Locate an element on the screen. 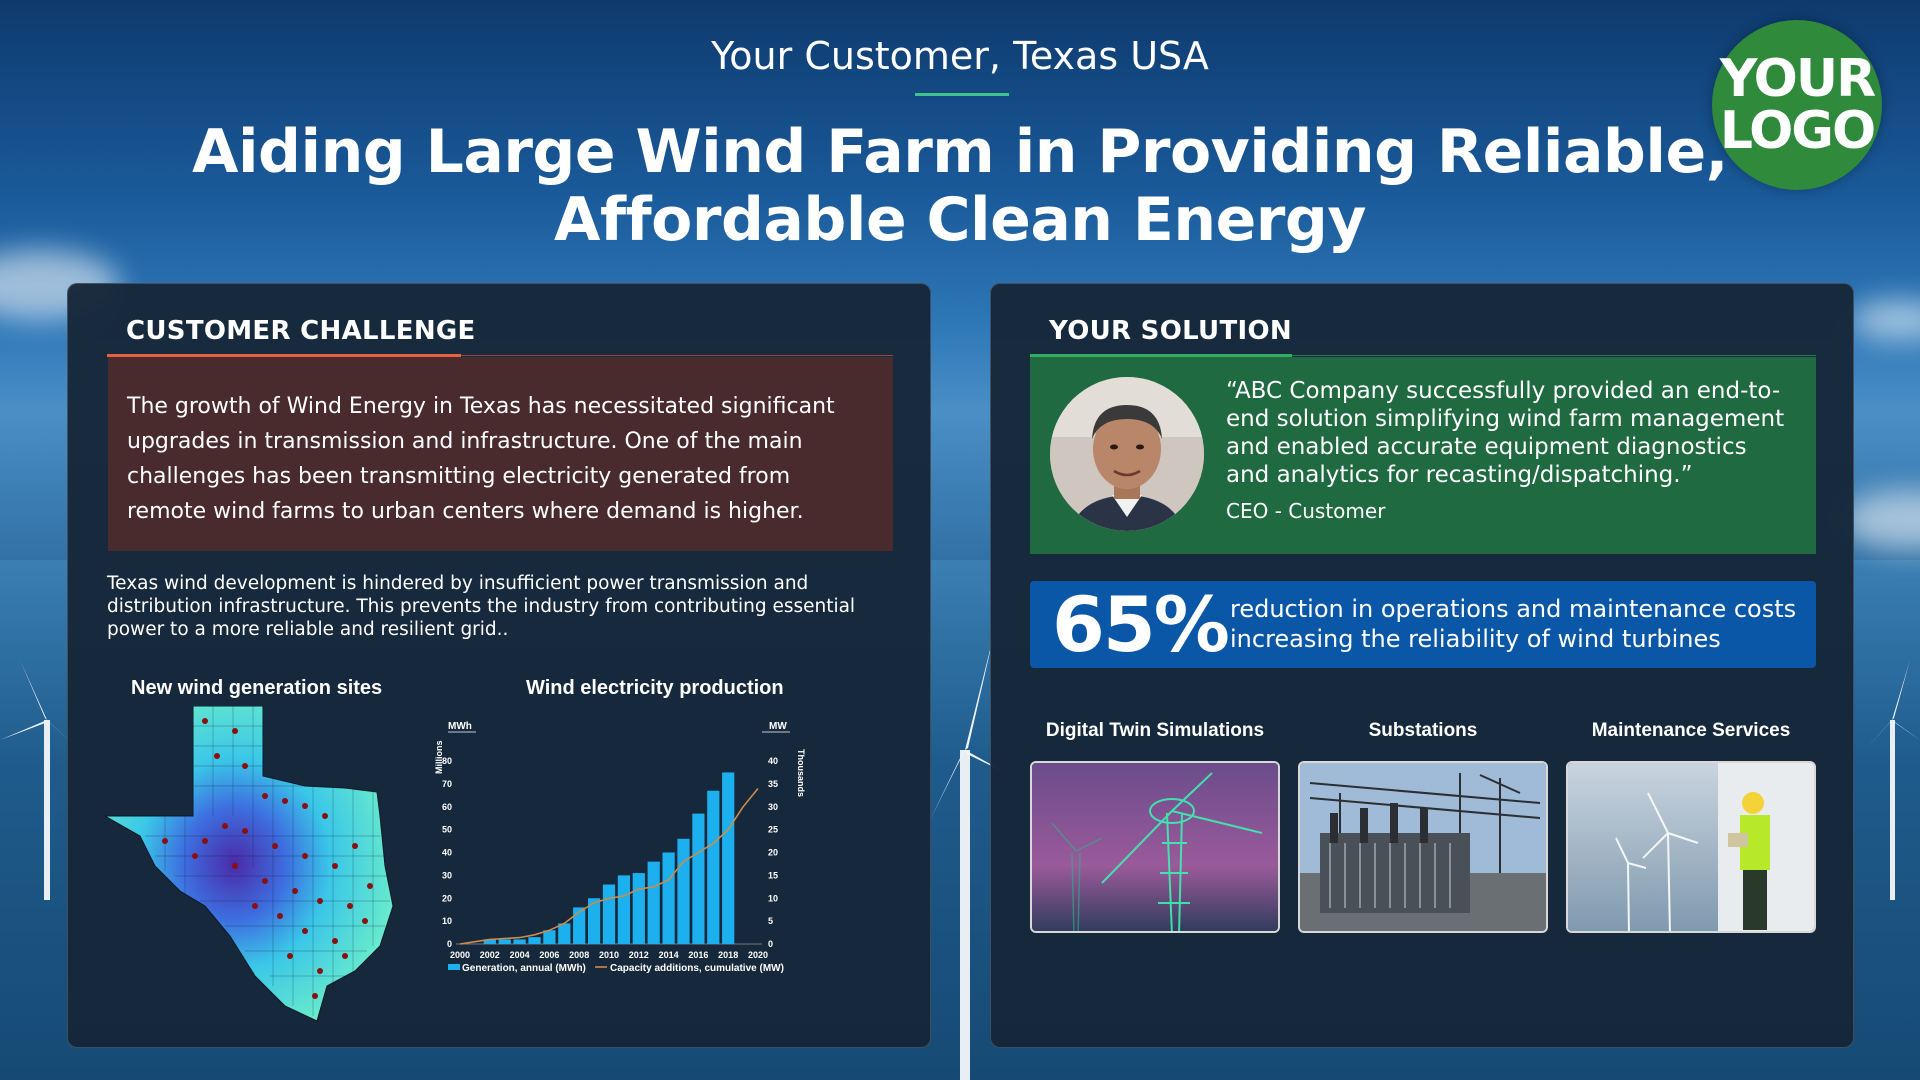 This screenshot has width=1920, height=1080. y-right-tick-label: 5 is located at coordinates (770, 921).